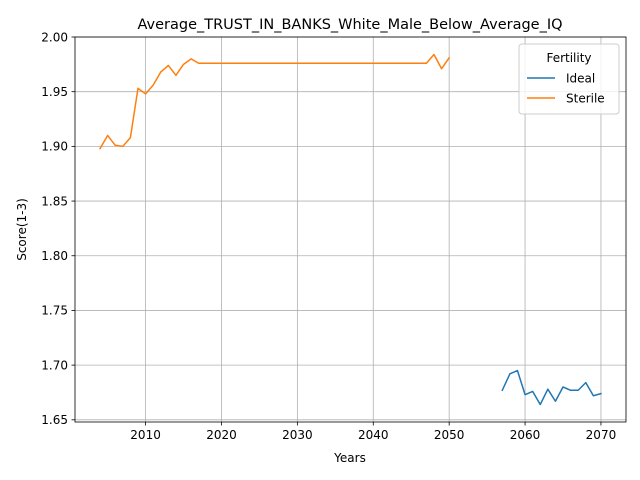  What do you see at coordinates (585, 99) in the screenshot?
I see `legend-label-sterile: Sterile` at bounding box center [585, 99].